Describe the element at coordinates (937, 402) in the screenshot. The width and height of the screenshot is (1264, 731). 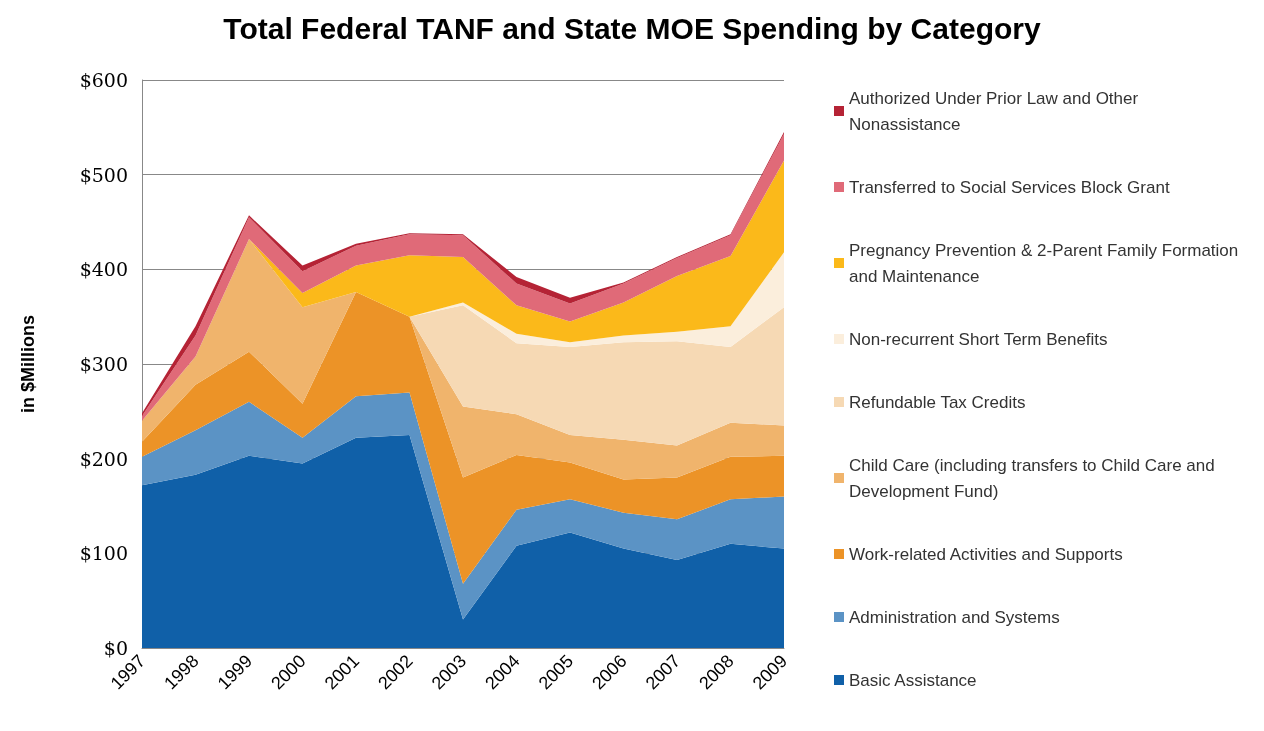
I see `legend-label: Refundable Tax Credits` at that location.